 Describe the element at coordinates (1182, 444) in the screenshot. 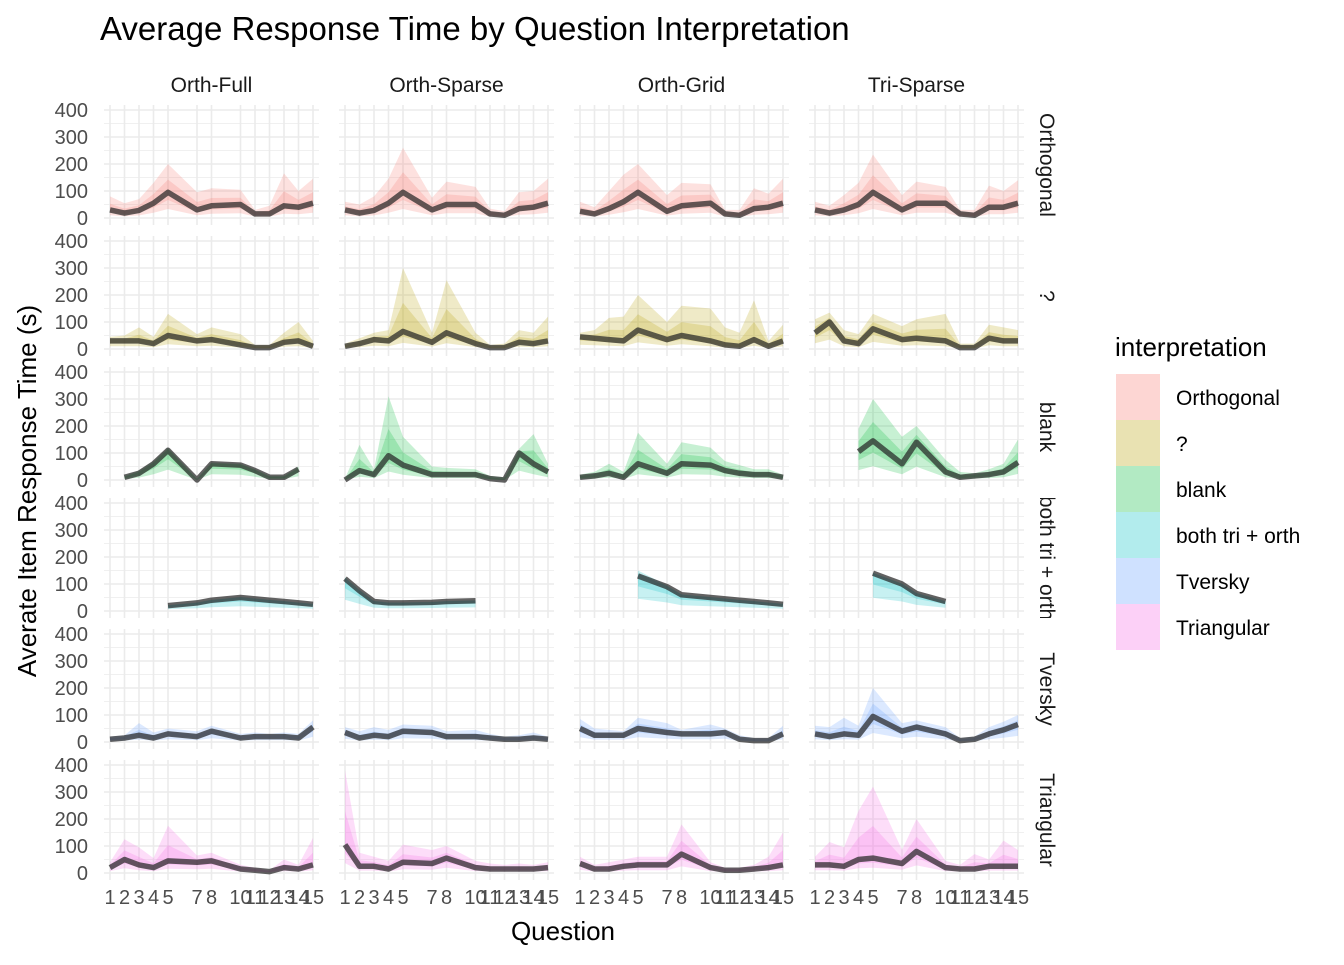

I see `legend-label: ?` at that location.